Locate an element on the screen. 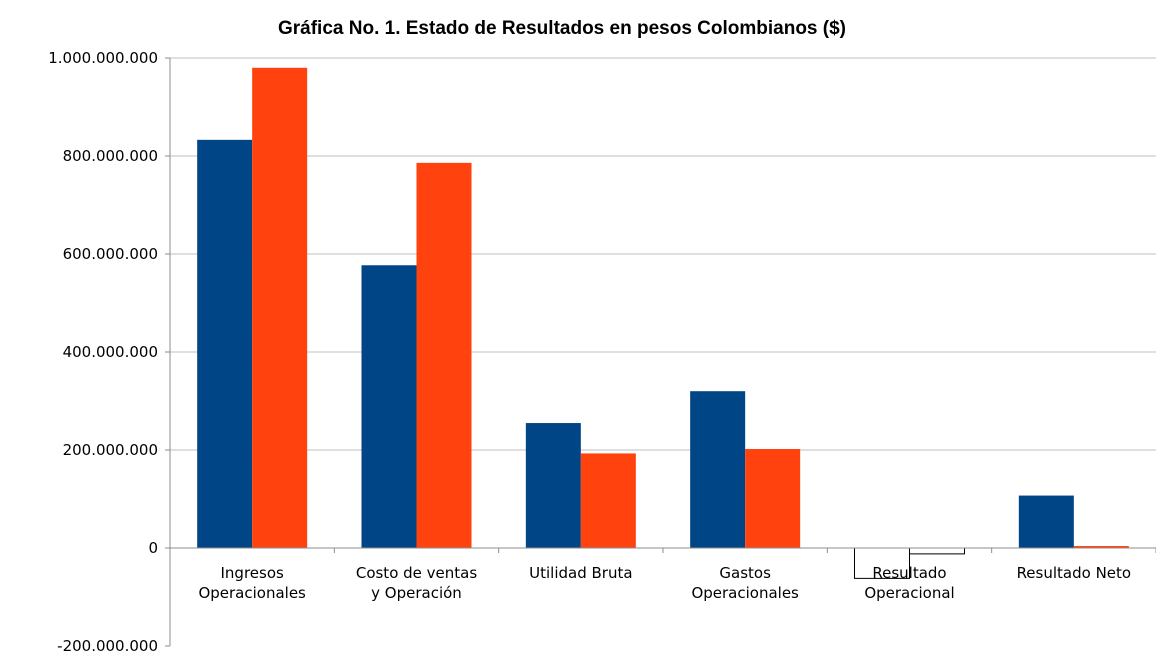 The height and width of the screenshot is (652, 1156). y-tick-label: 600.000.000 is located at coordinates (110, 254).